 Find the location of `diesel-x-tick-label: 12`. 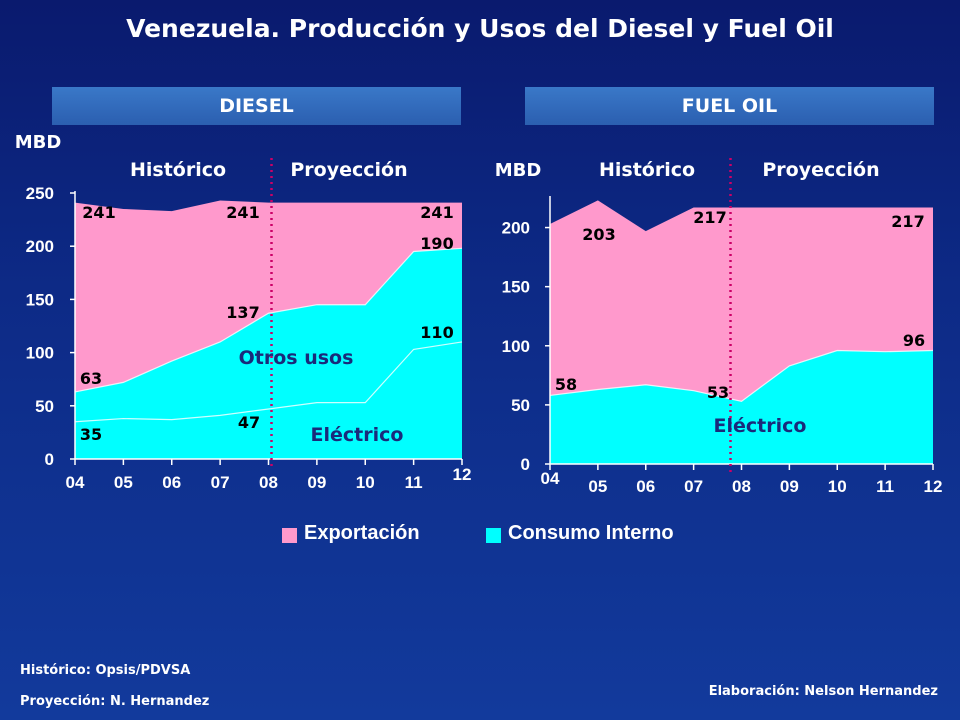

diesel-x-tick-label: 12 is located at coordinates (462, 474).